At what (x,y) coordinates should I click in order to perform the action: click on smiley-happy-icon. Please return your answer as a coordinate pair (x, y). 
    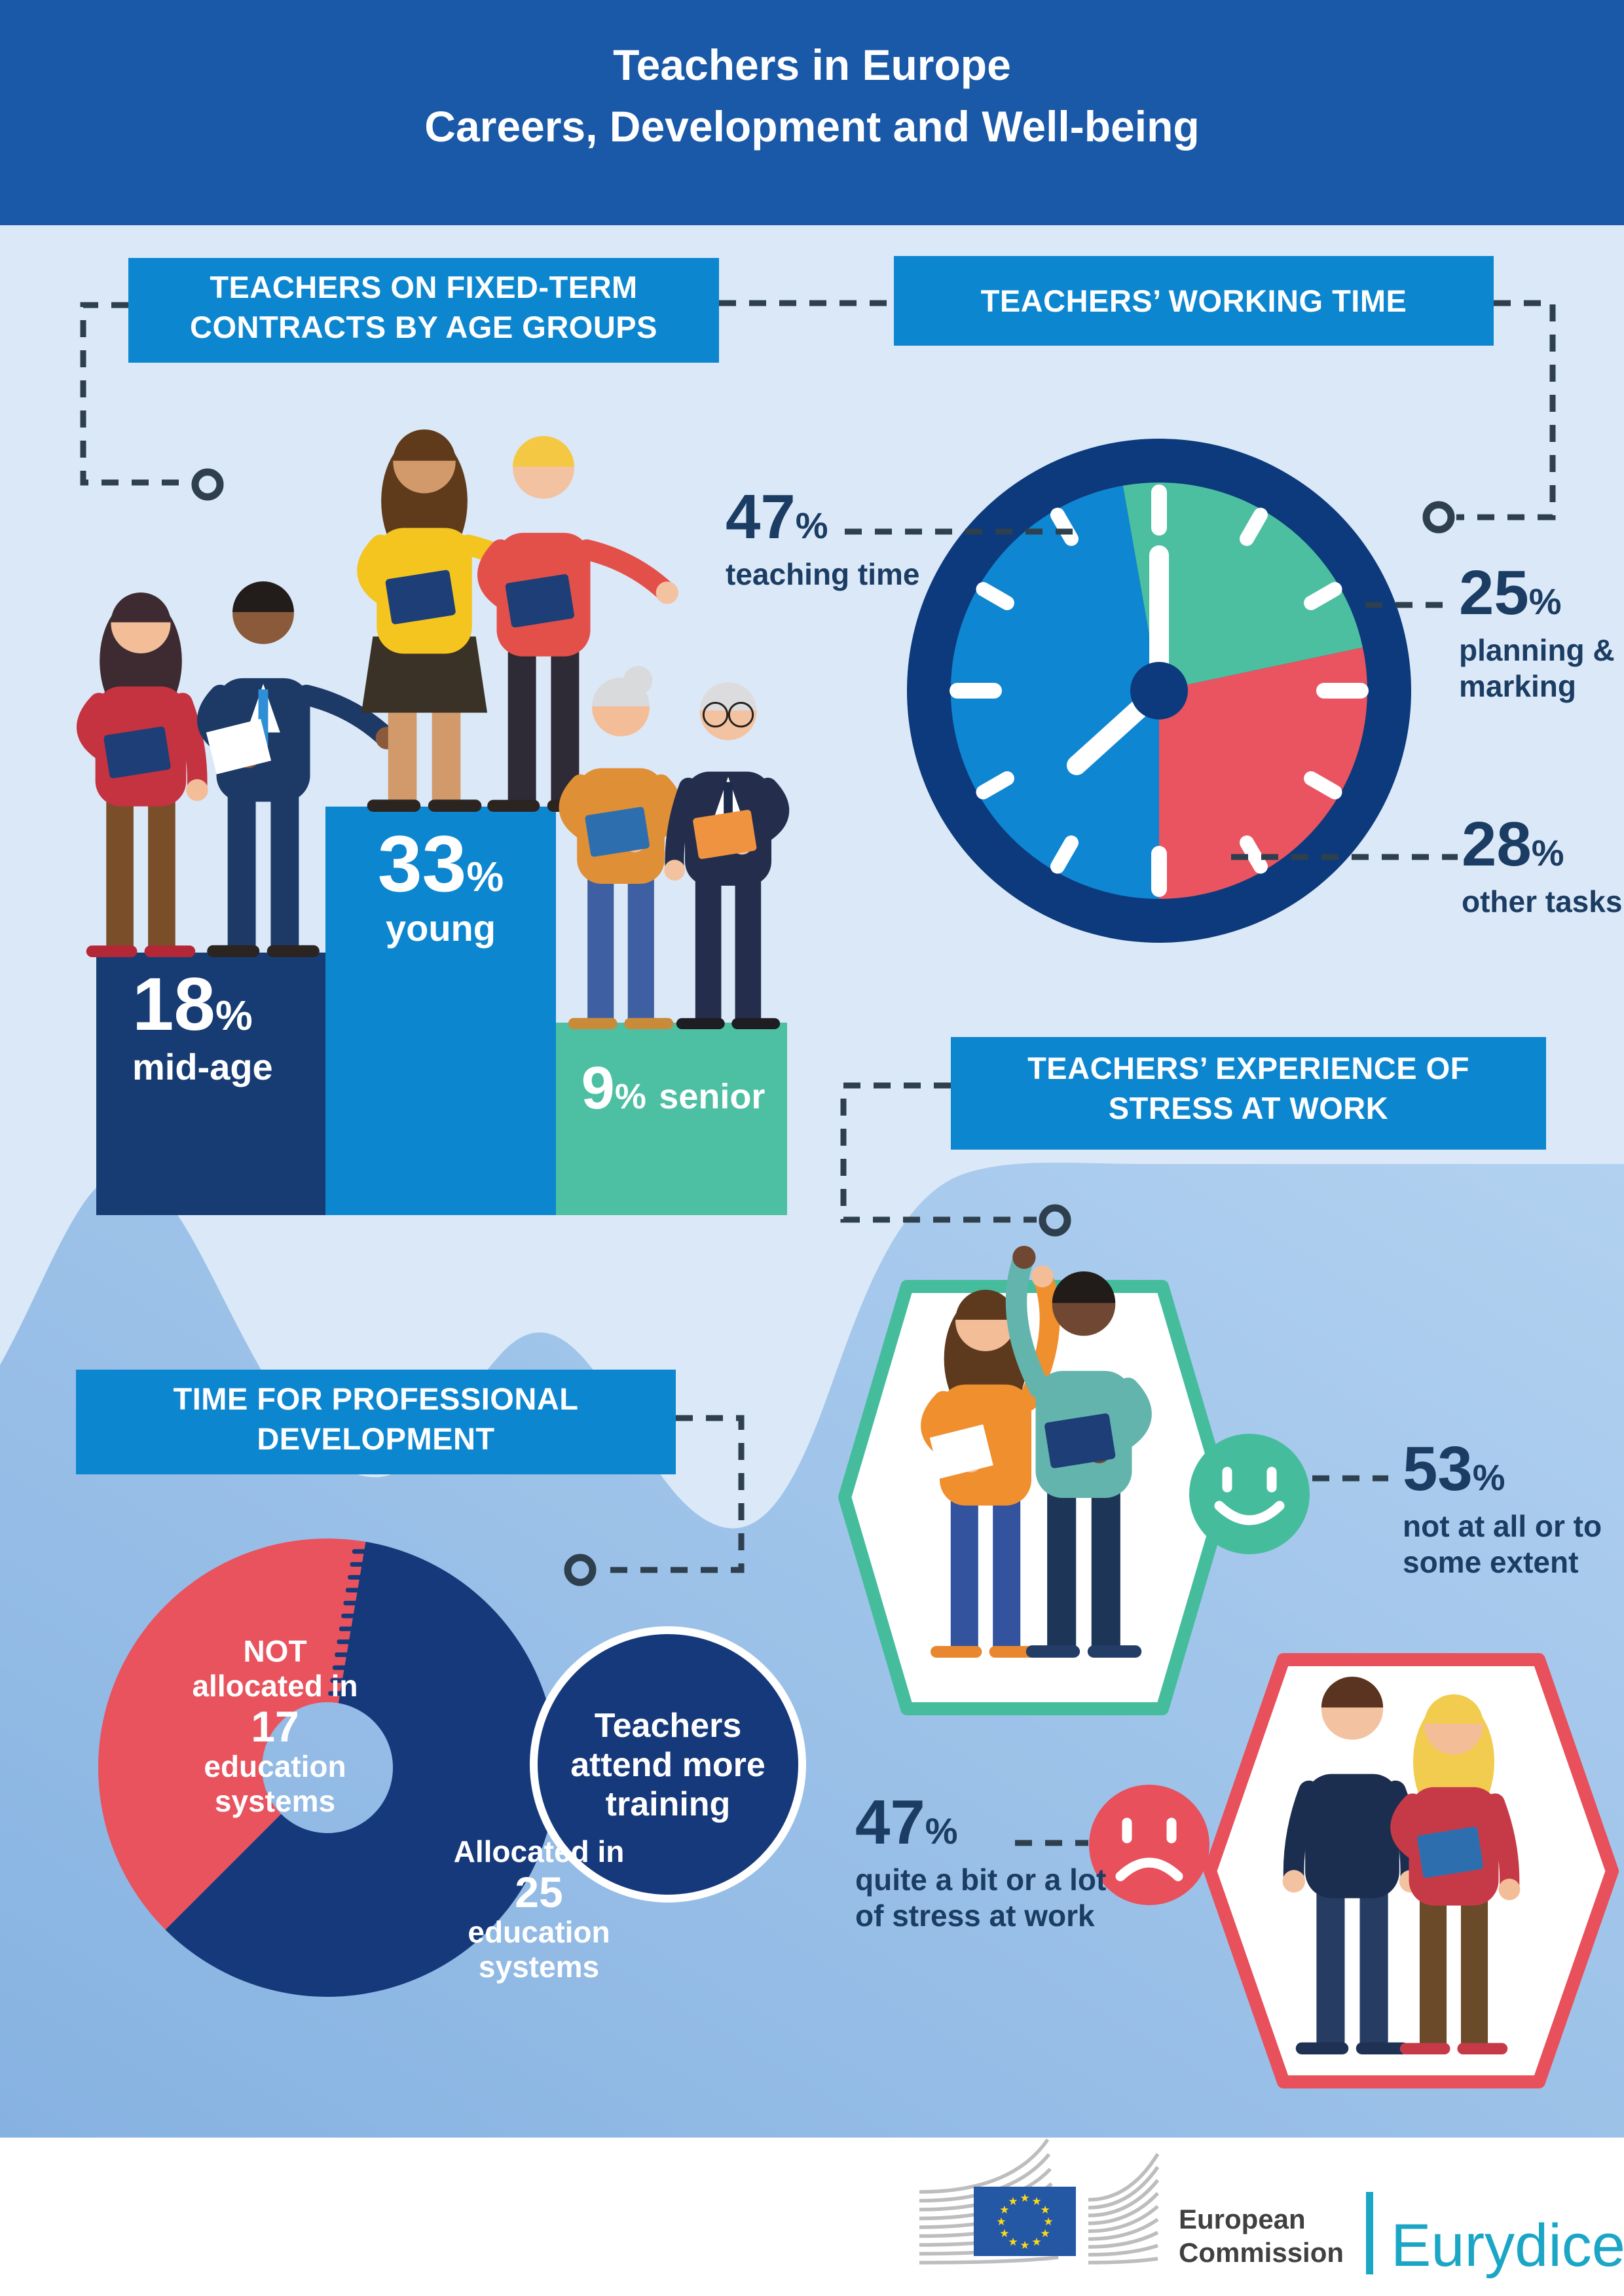
    Looking at the image, I should click on (1249, 1494).